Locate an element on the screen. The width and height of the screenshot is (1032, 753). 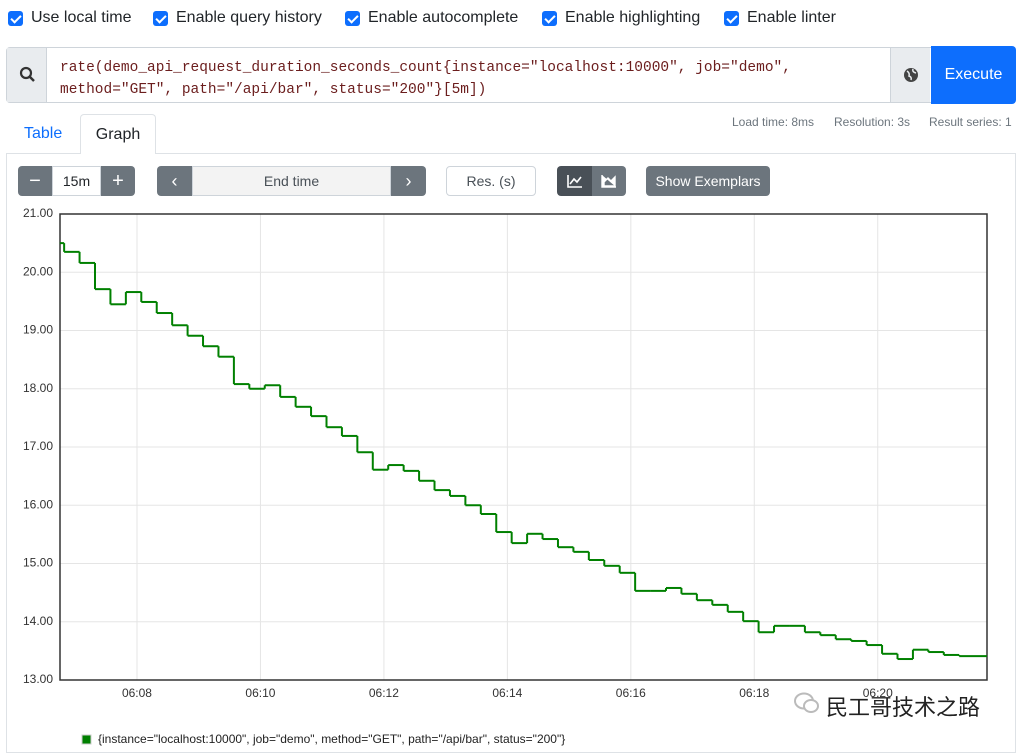
x-tick-label: 06:20 is located at coordinates (878, 693).